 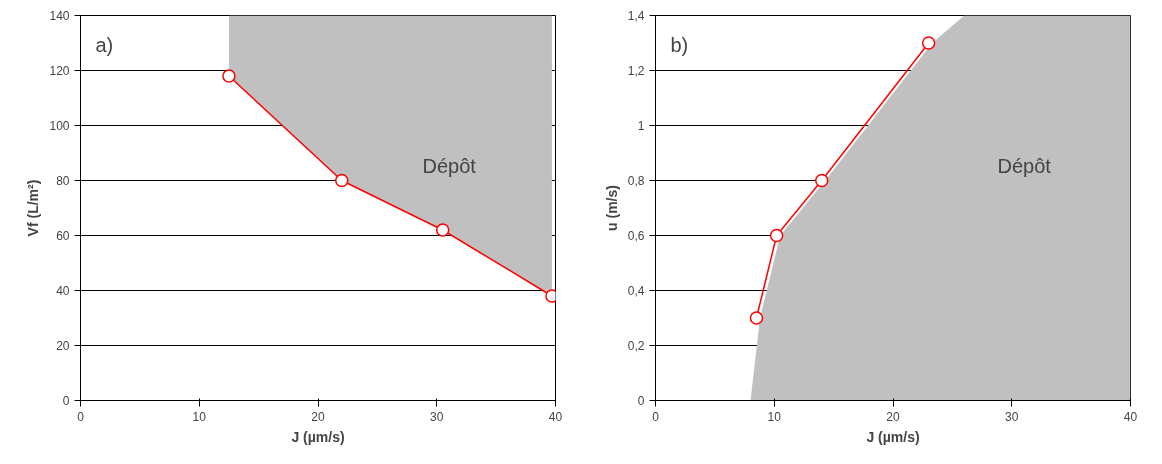 I want to click on annotation: a), so click(x=104, y=44).